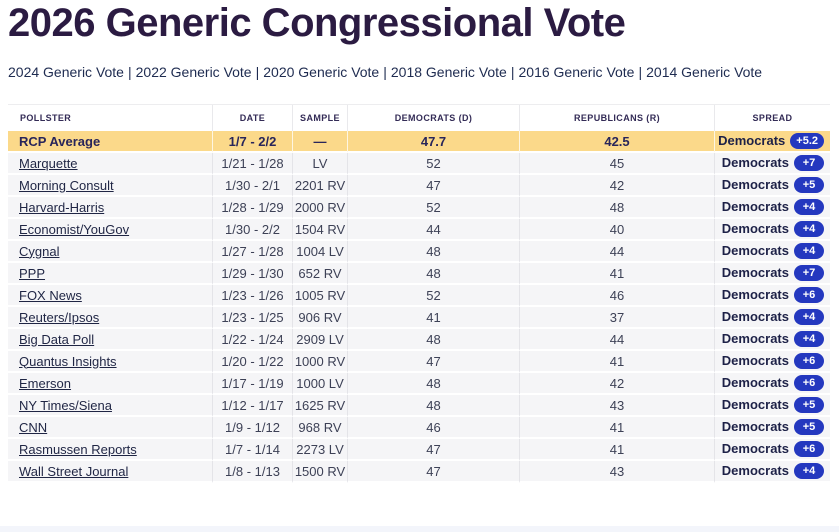  What do you see at coordinates (110, 384) in the screenshot?
I see `pollster-cell: Emerson` at bounding box center [110, 384].